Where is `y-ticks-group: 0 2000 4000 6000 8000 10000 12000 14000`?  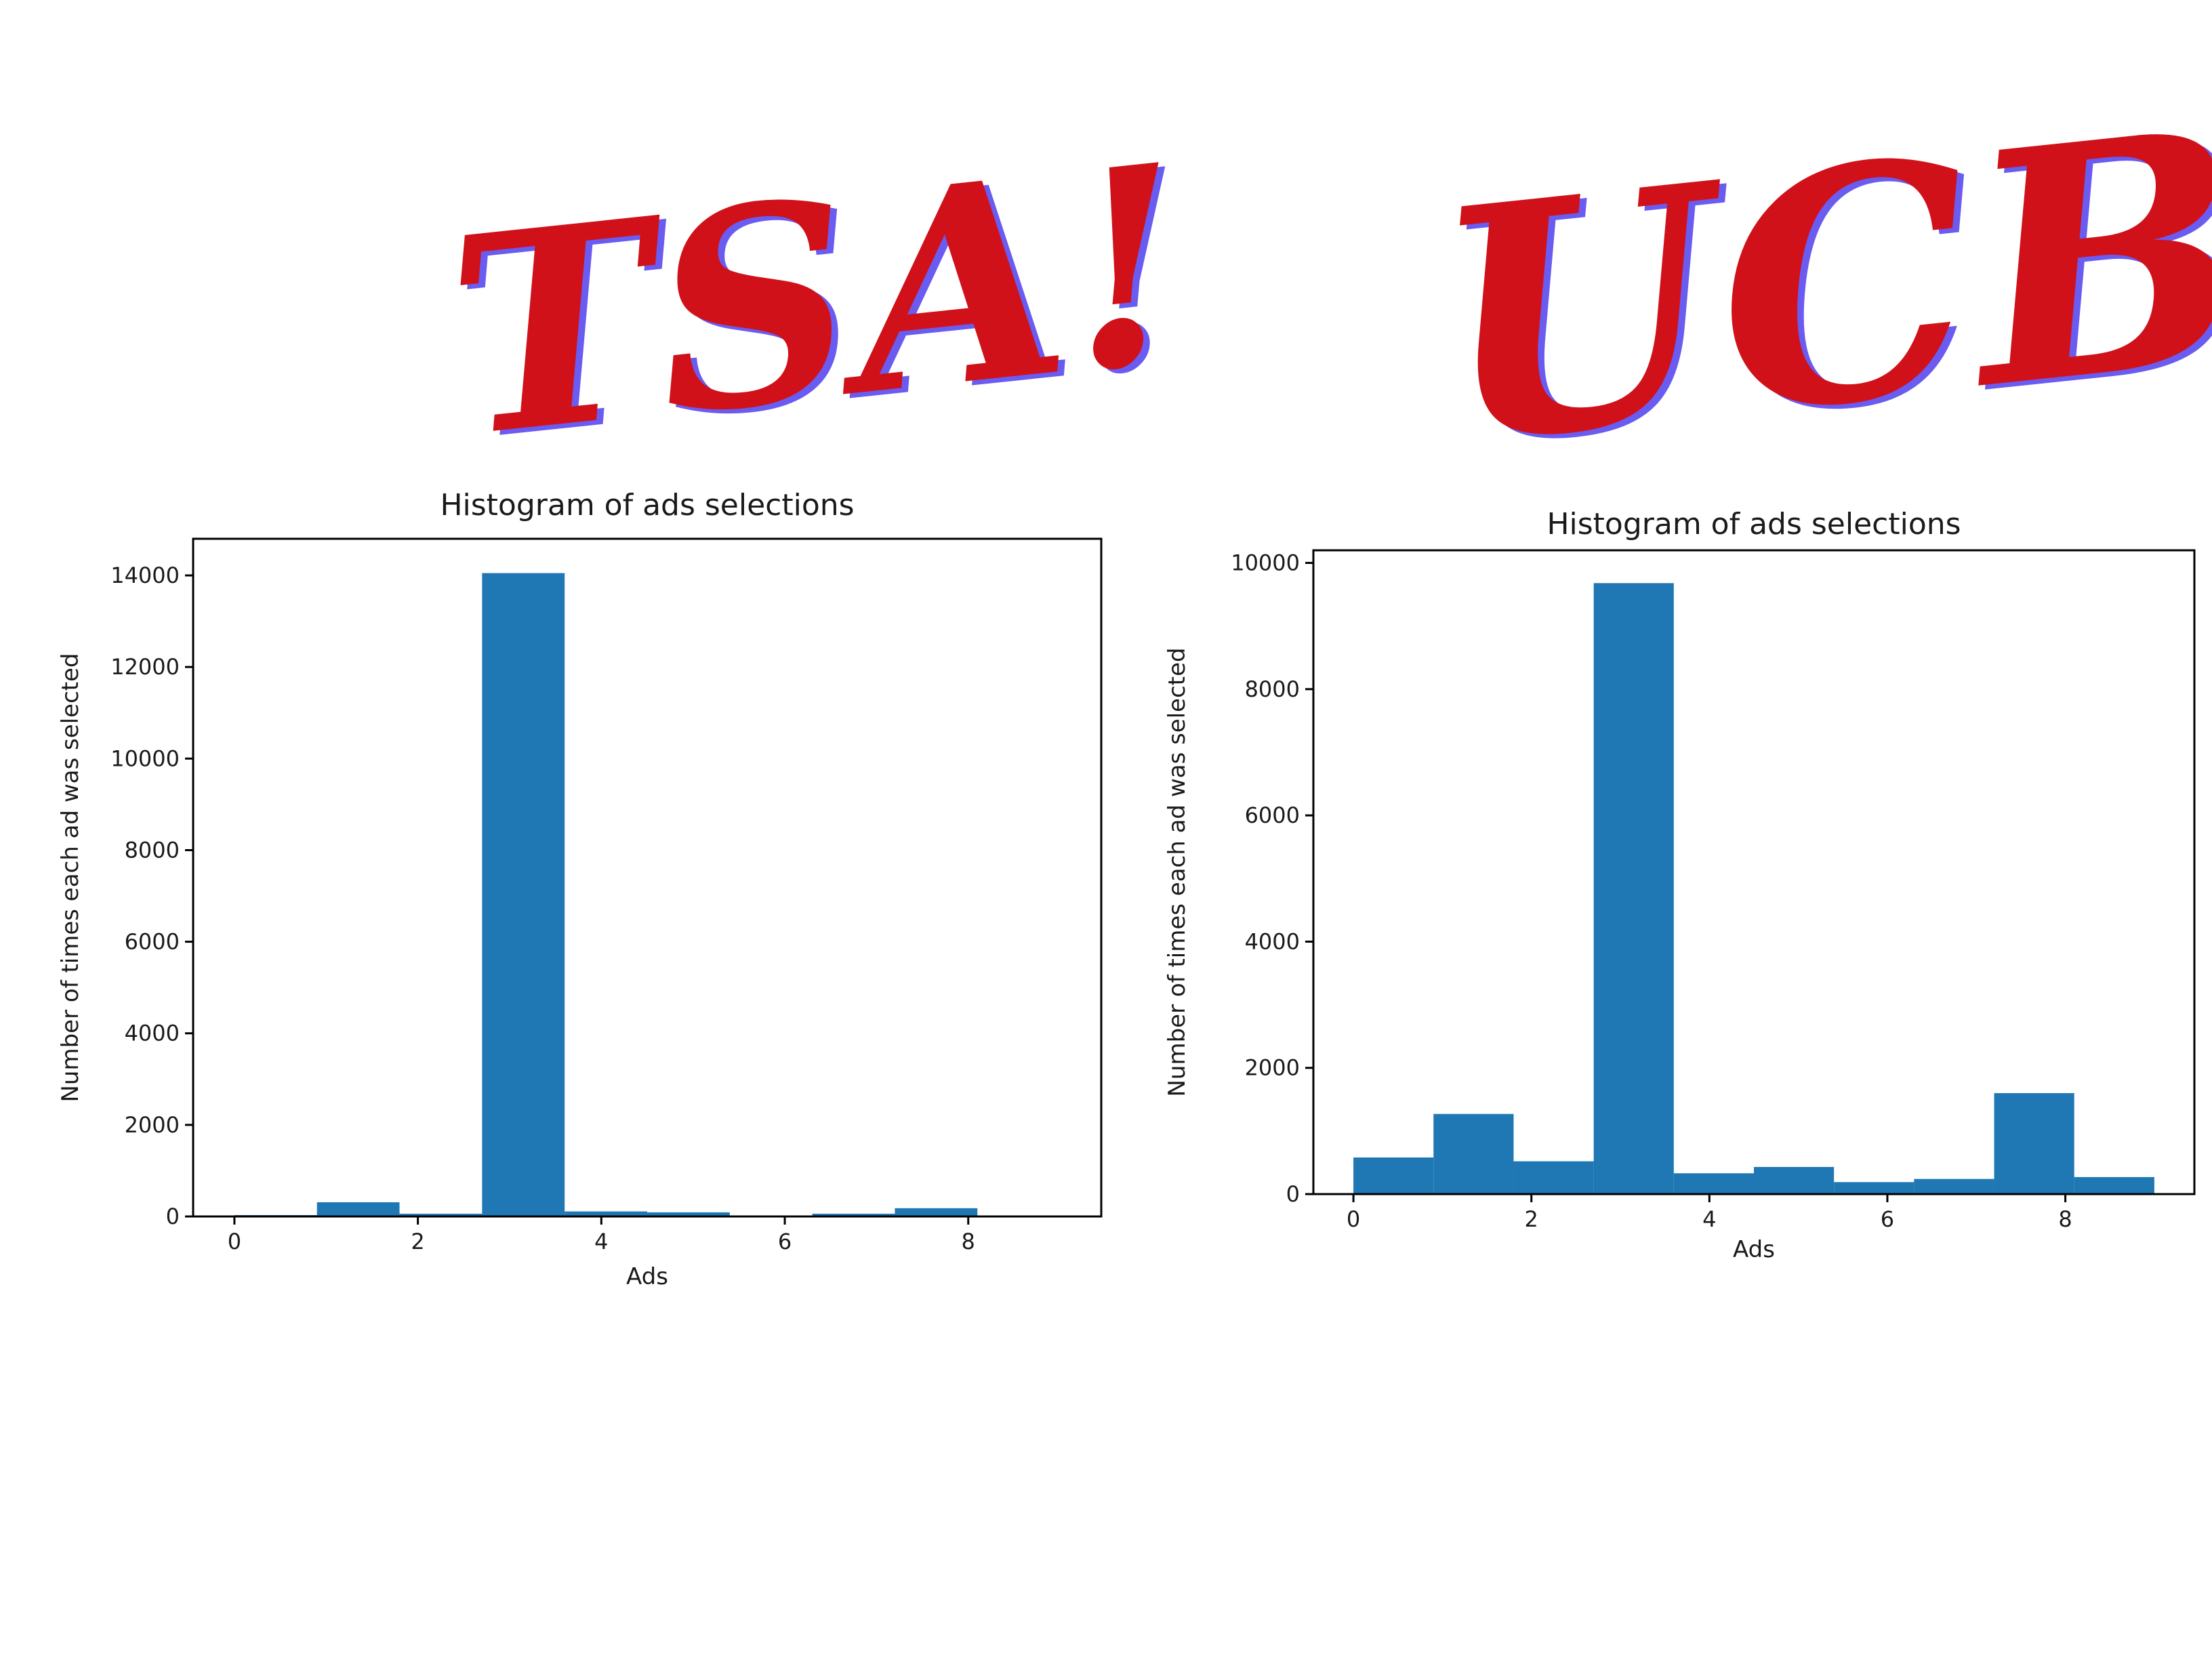 y-ticks-group: 0 2000 4000 6000 8000 10000 12000 14000 is located at coordinates (151, 895).